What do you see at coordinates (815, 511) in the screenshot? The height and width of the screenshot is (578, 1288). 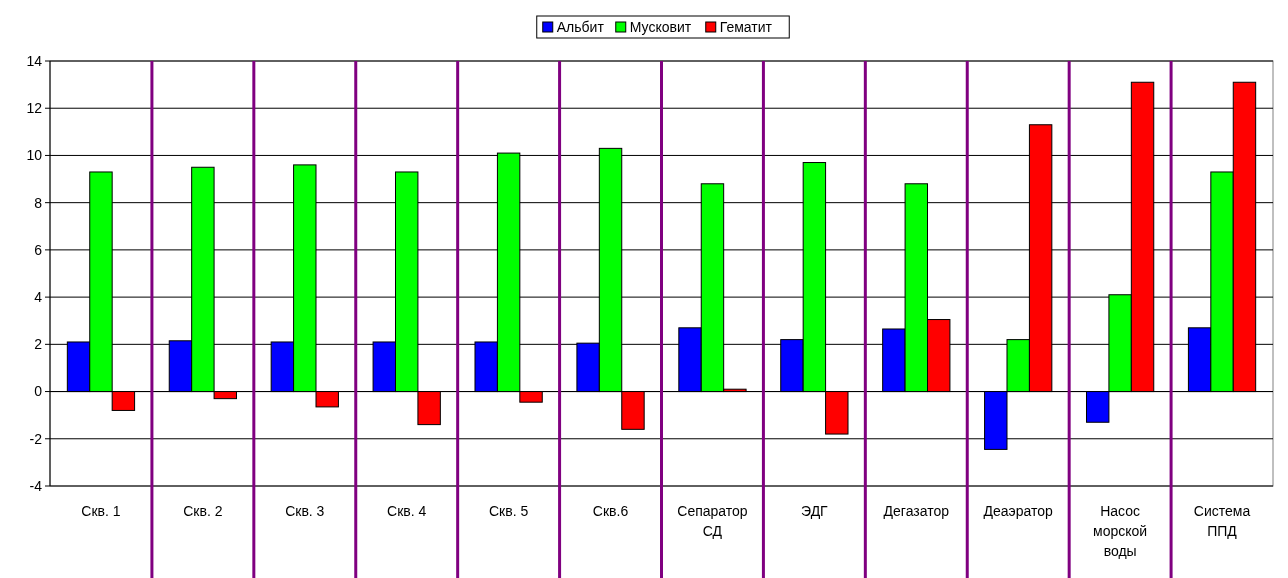 I see `x-tick-label: ЭДГ` at bounding box center [815, 511].